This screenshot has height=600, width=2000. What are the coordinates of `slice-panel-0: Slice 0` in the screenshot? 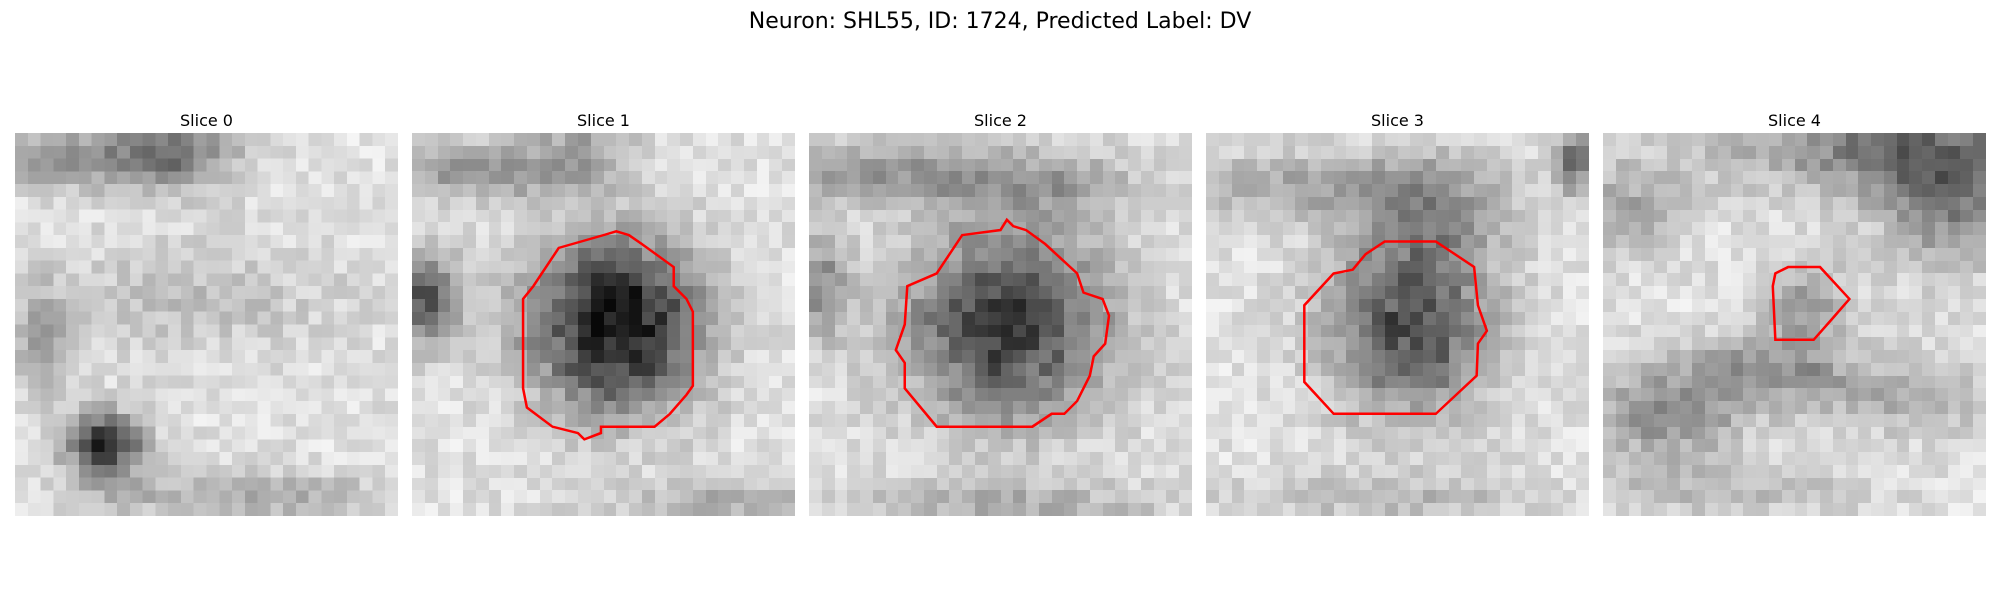 It's located at (206, 312).